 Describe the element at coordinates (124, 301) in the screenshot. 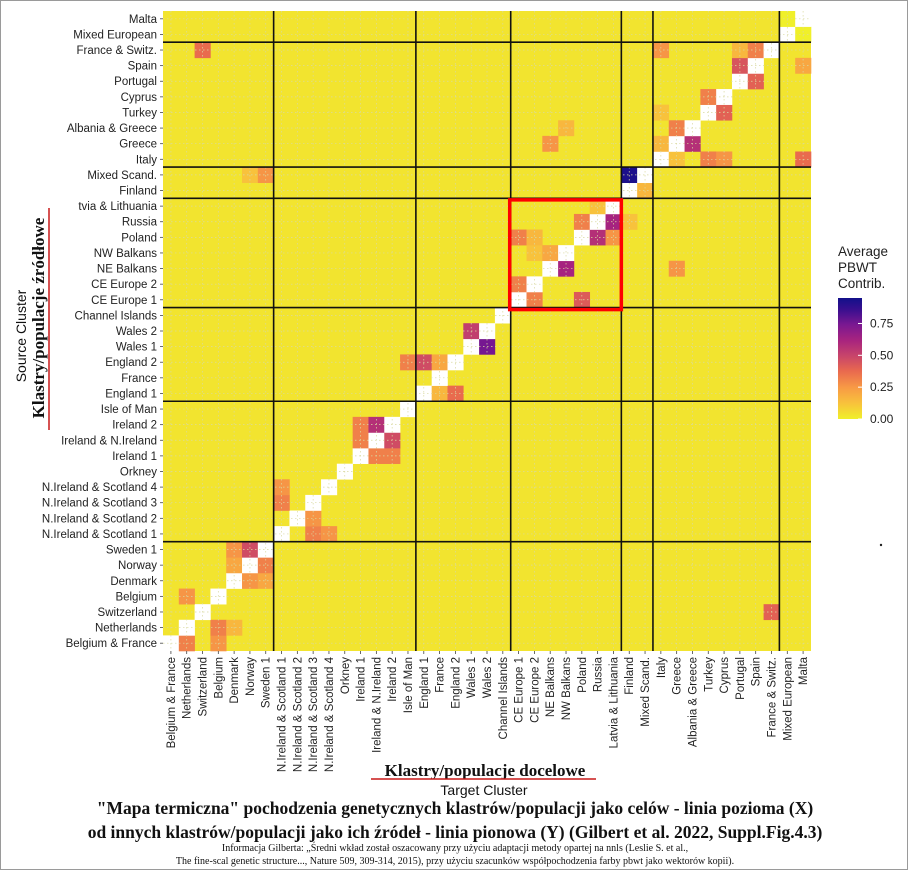

I see `y-tick-label: CE Europe 1` at that location.